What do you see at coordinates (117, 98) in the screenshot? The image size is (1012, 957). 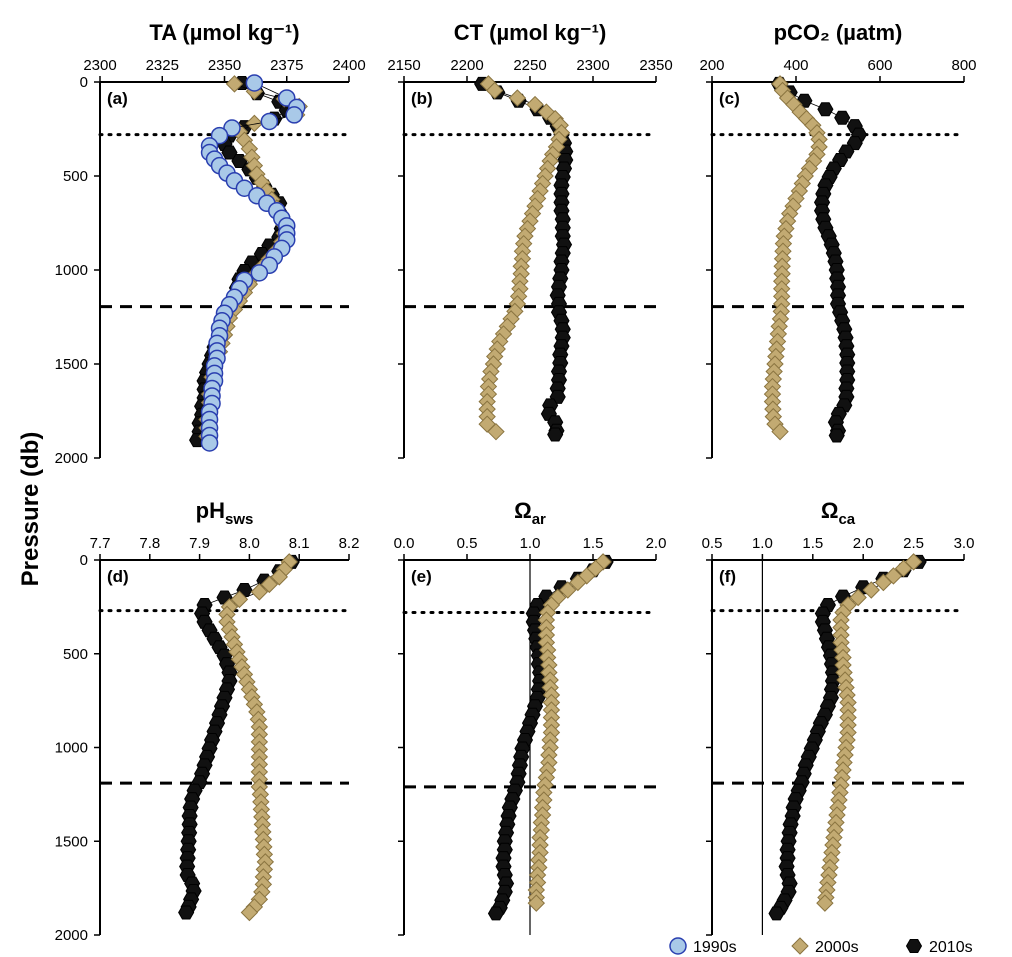 I see `panel-label: (a)` at bounding box center [117, 98].